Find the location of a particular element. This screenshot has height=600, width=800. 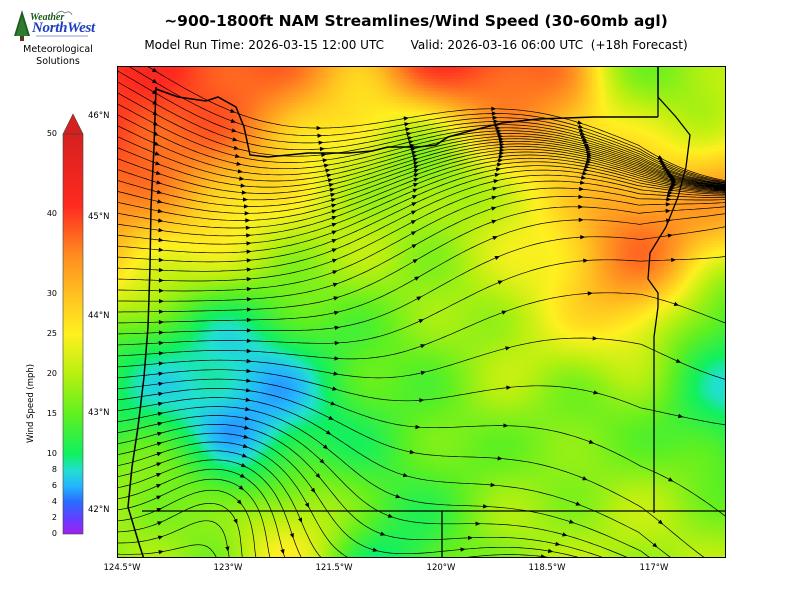

colorbar-tick: 25 is located at coordinates (51, 333).